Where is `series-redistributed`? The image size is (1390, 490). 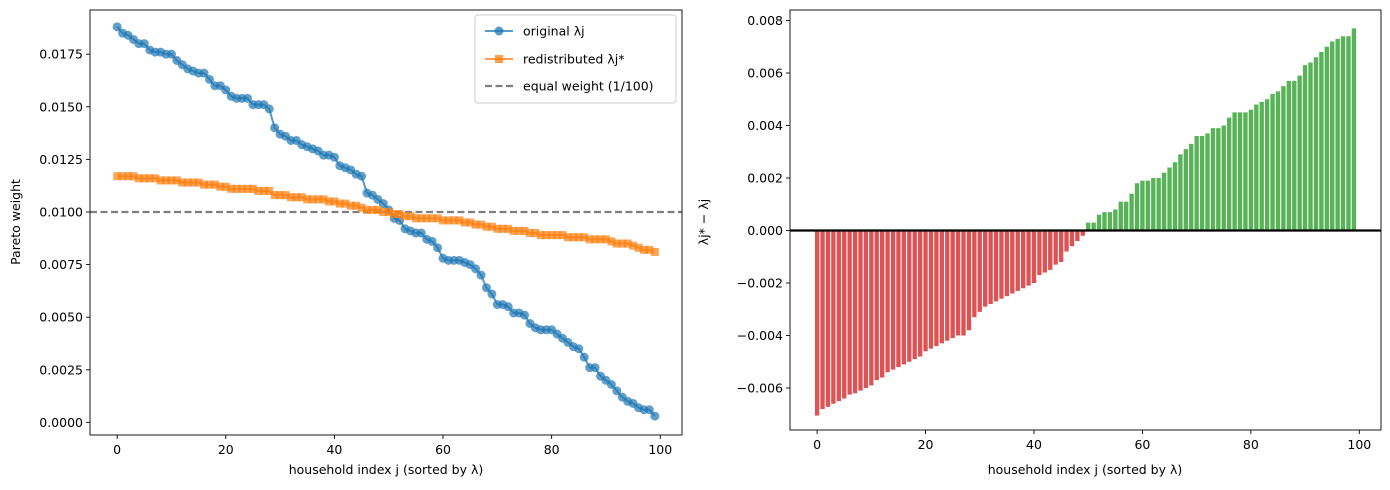
series-redistributed is located at coordinates (386, 214).